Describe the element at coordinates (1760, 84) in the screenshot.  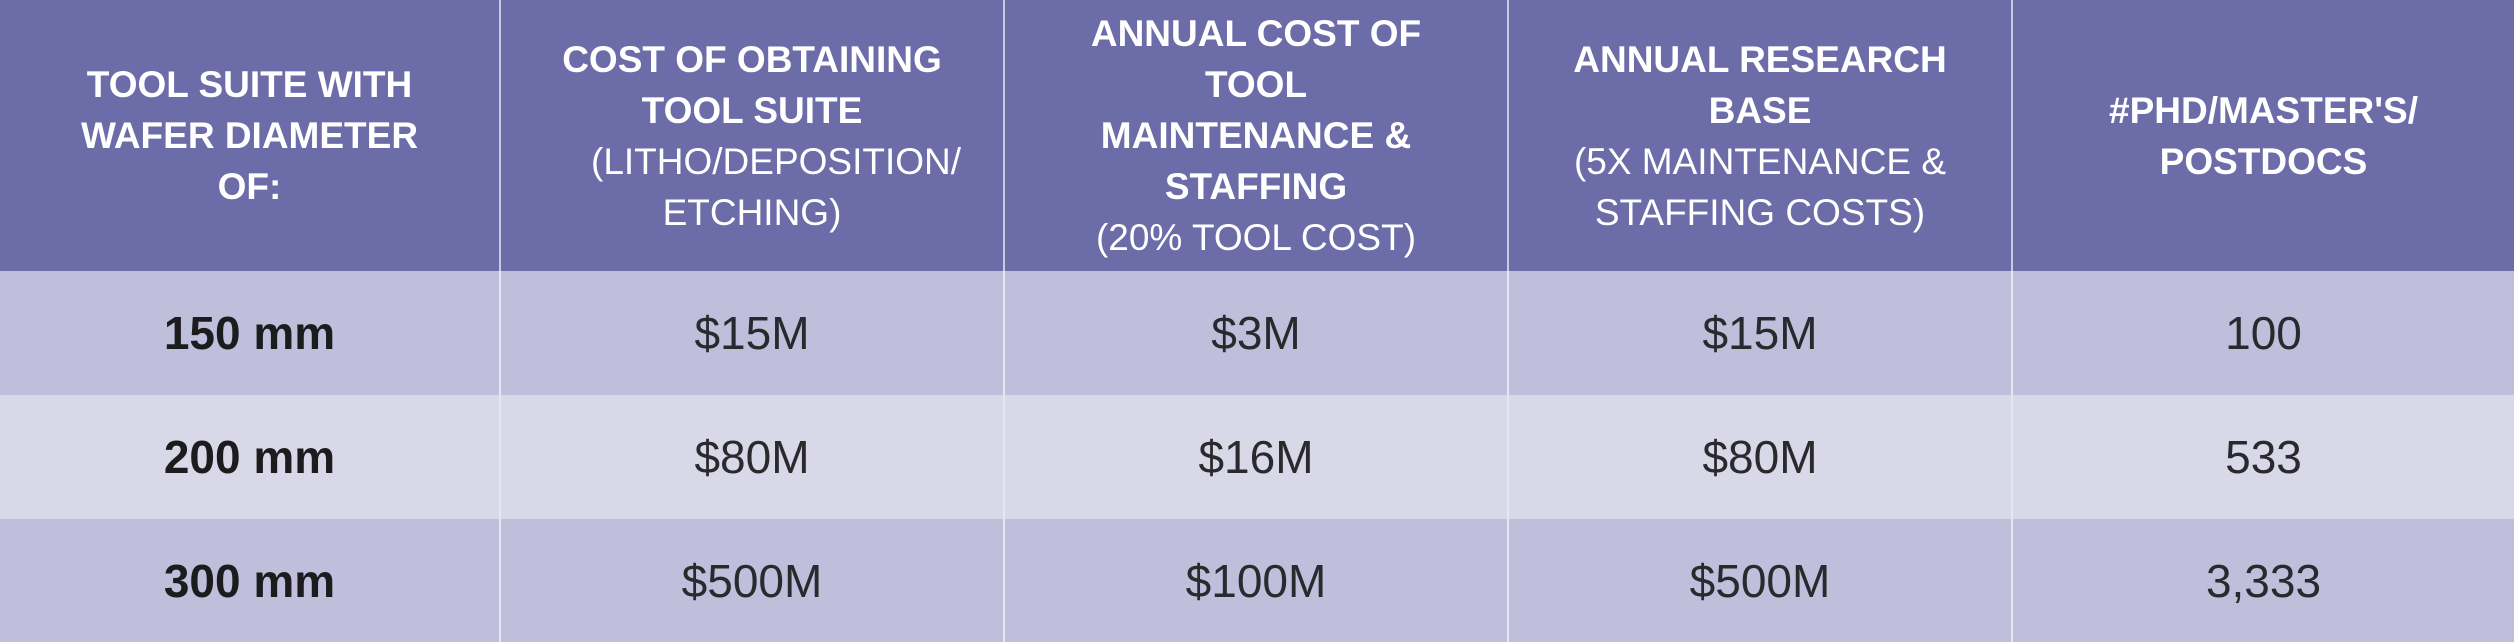
I see `header-annual-research-title: ANNUAL RESEARCH BASE` at that location.